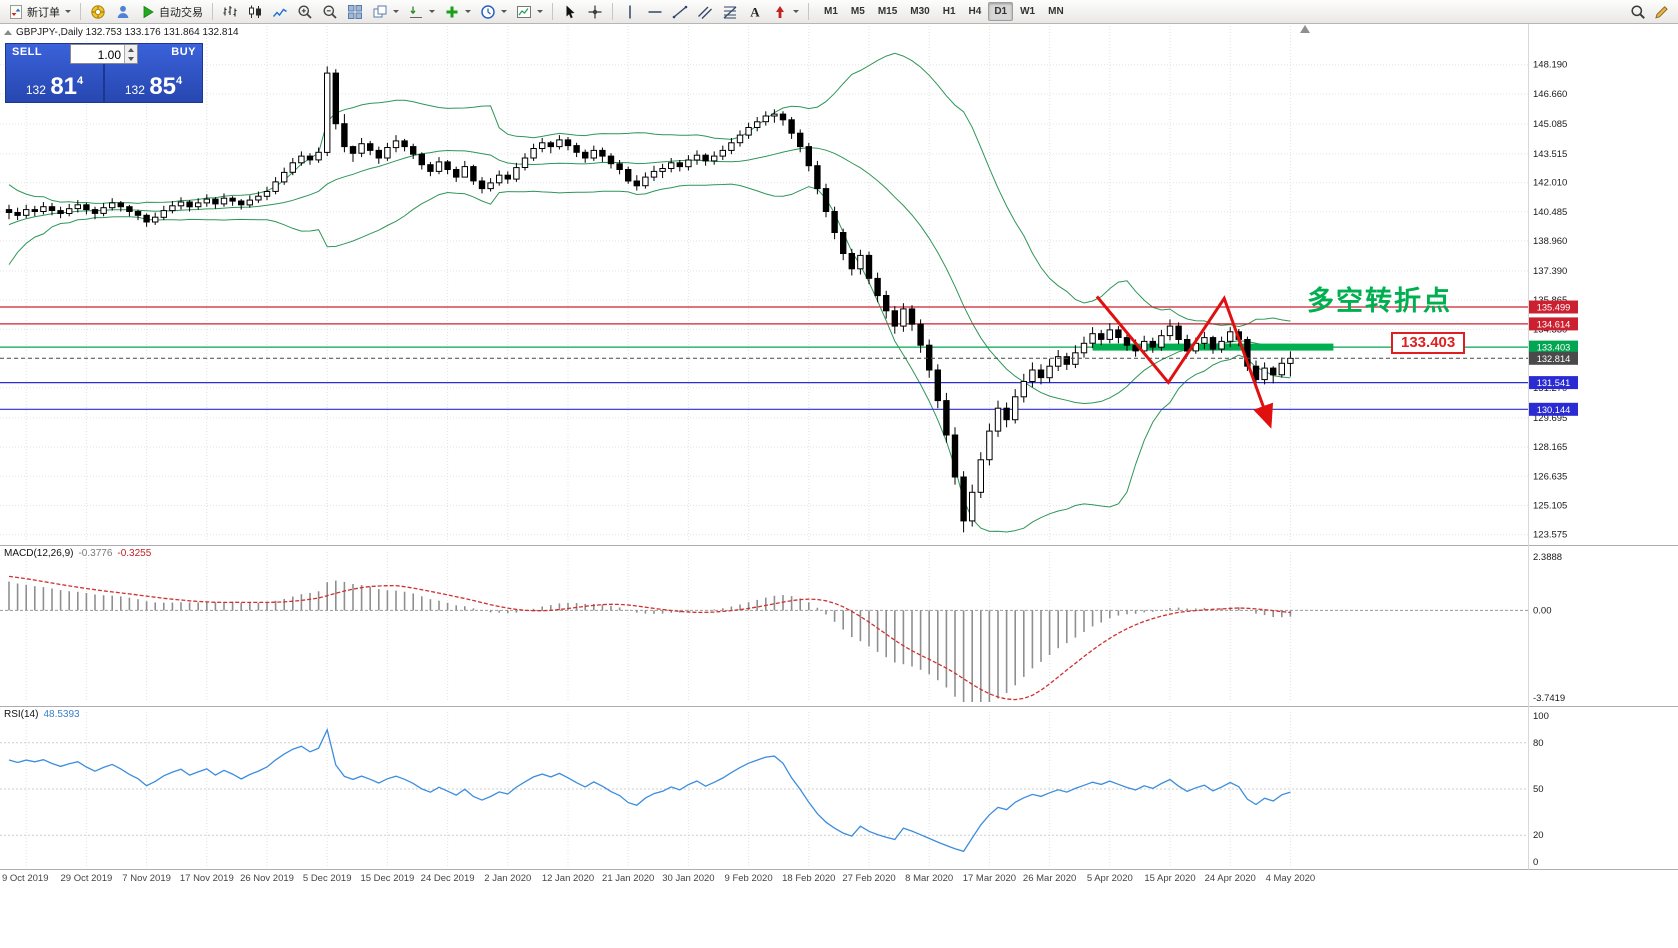 Image resolution: width=1678 pixels, height=948 pixels. Describe the element at coordinates (1554, 324) in the screenshot. I see `price-tag-value: 134.614` at that location.